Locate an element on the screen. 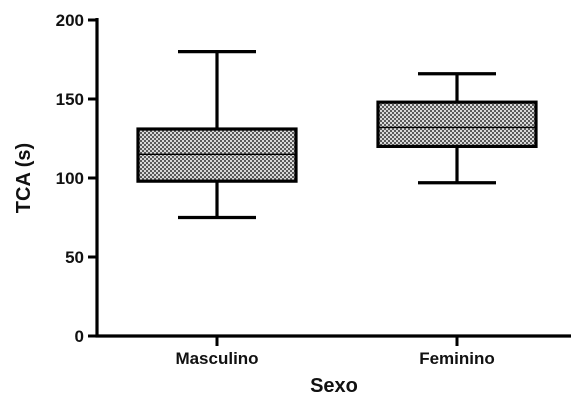 The height and width of the screenshot is (399, 571). y-tick-label-100: 100 is located at coordinates (70, 178).